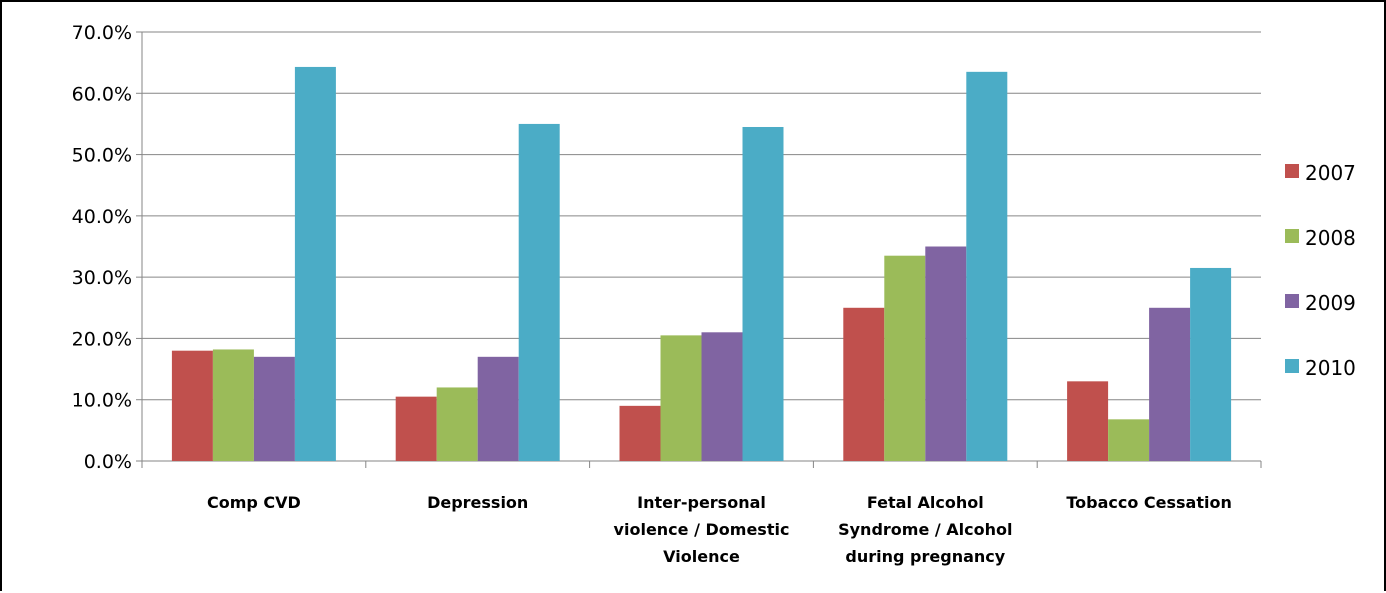 The height and width of the screenshot is (593, 1386). What do you see at coordinates (701, 502) in the screenshot?
I see `x-category-label-line: Inter-personal` at bounding box center [701, 502].